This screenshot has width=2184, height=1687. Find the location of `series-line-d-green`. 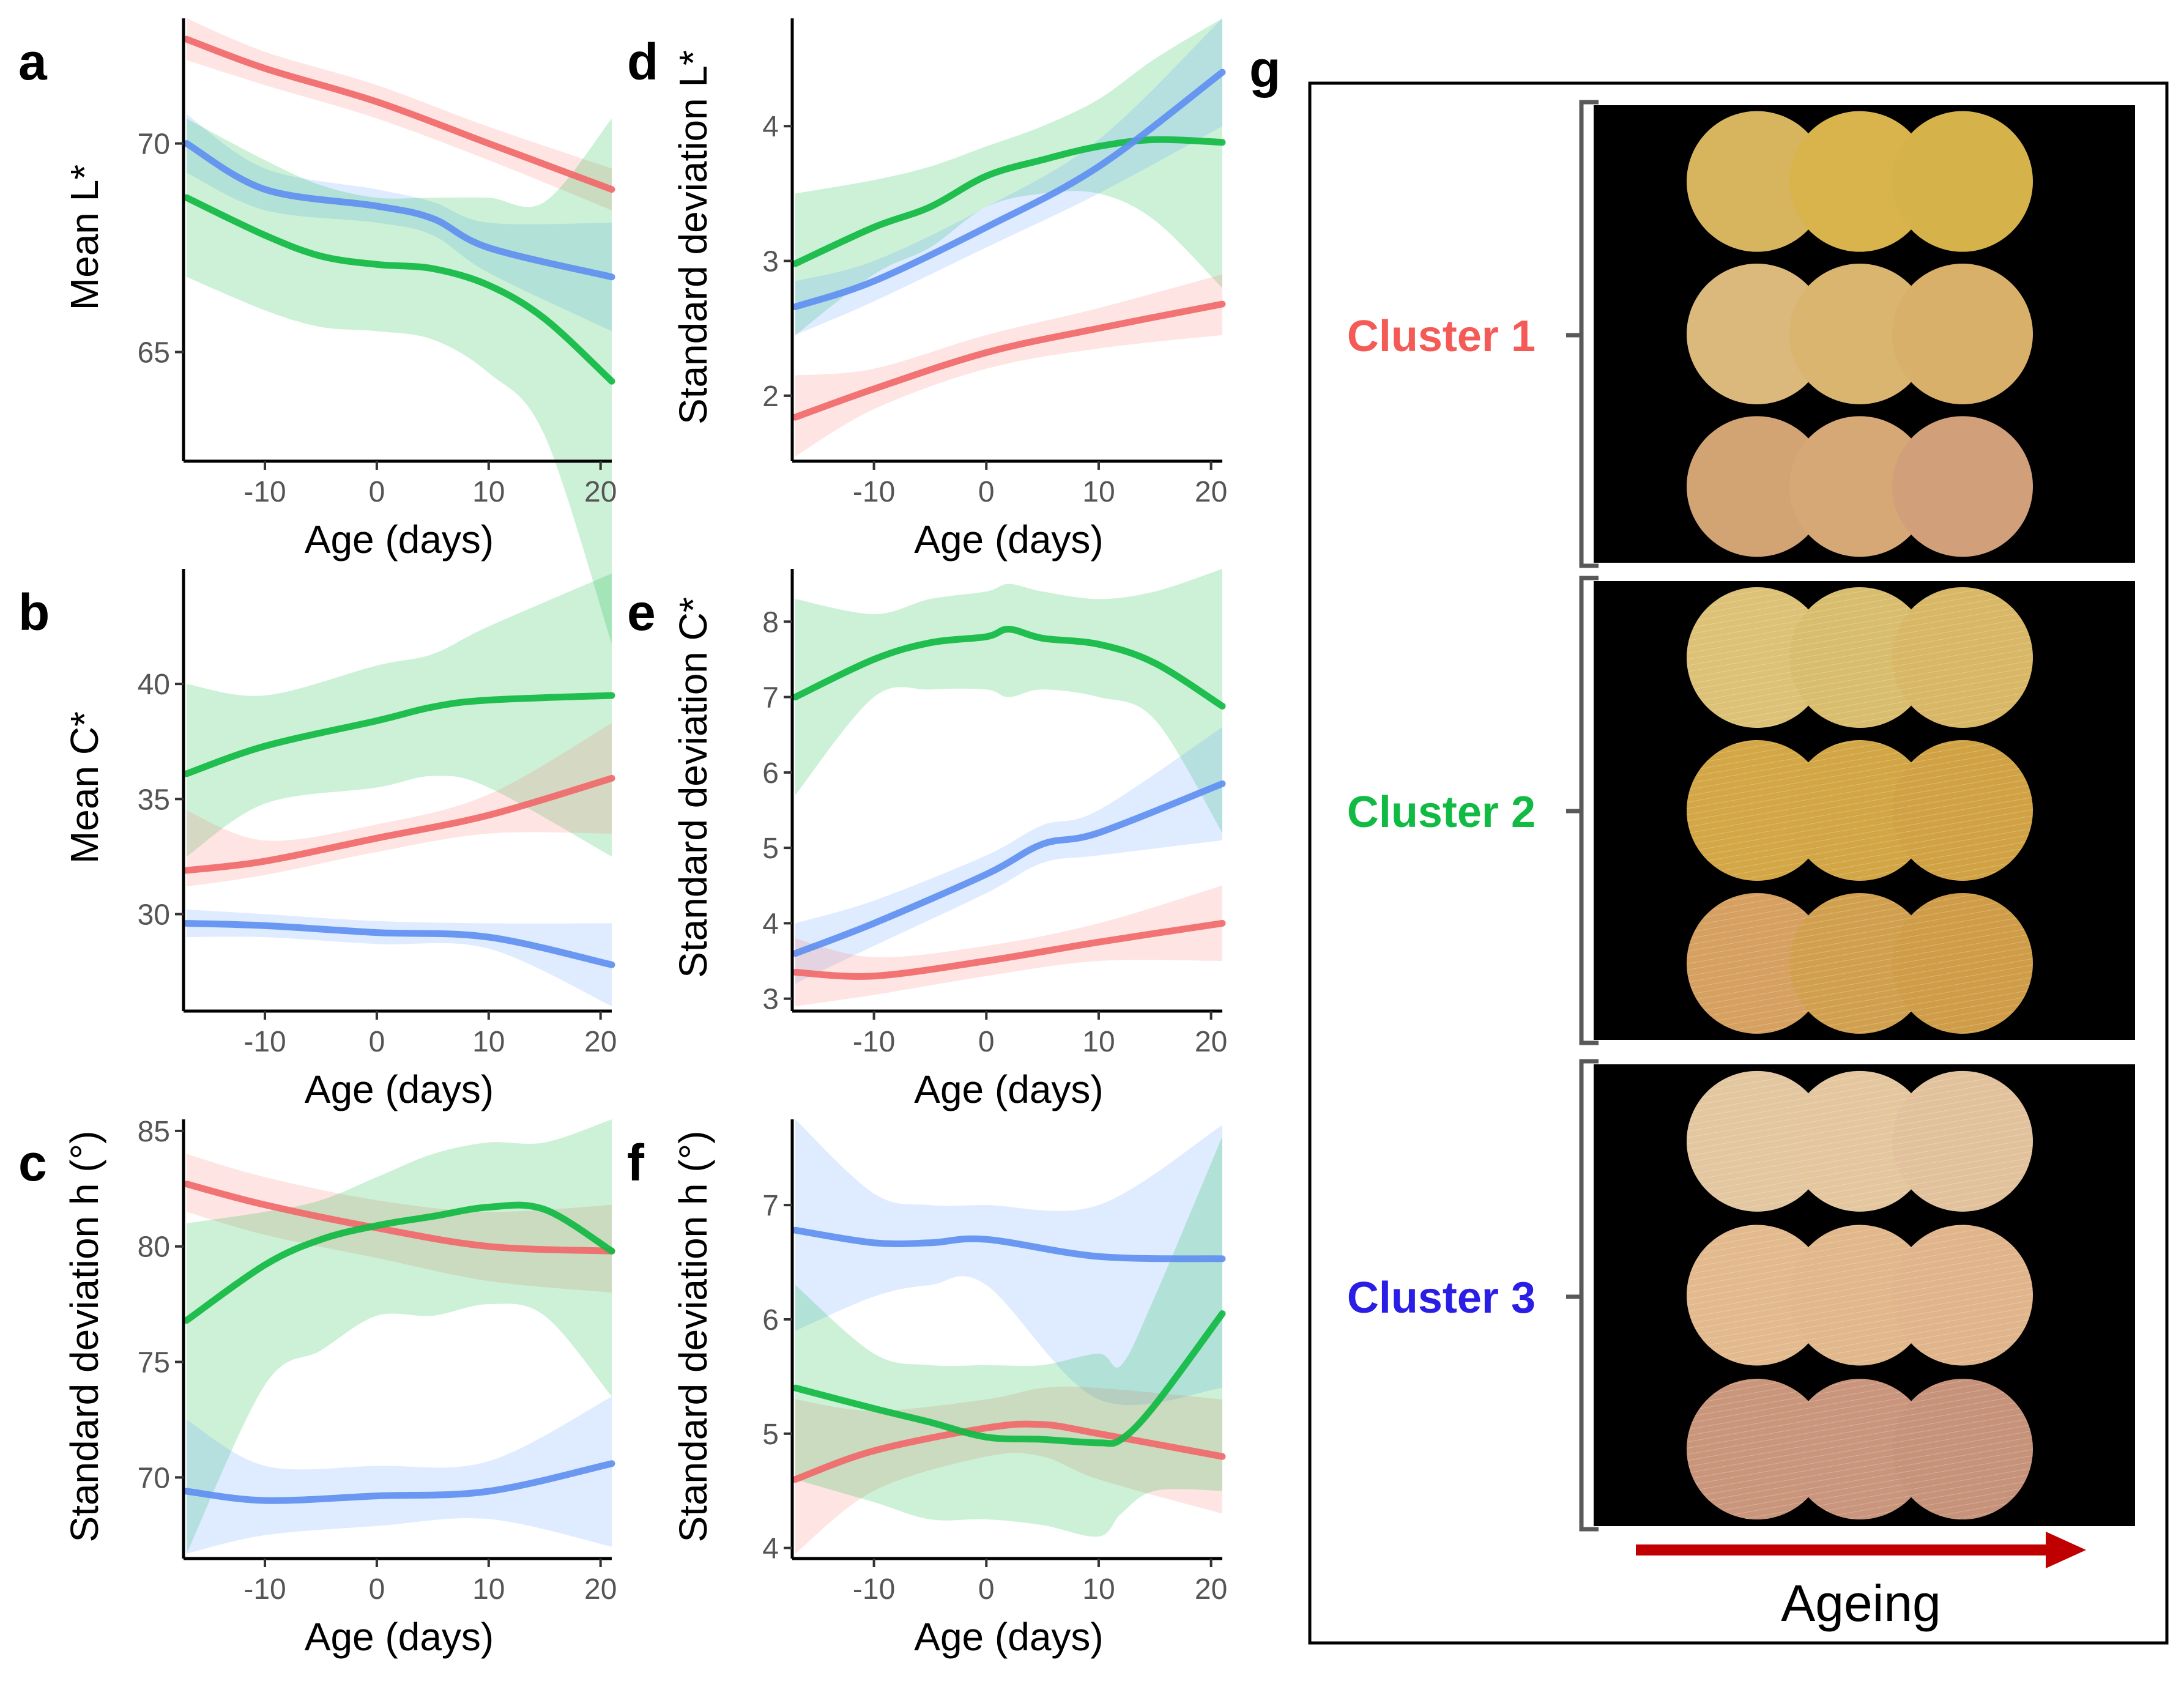

series-line-d-green is located at coordinates (1009, 201).